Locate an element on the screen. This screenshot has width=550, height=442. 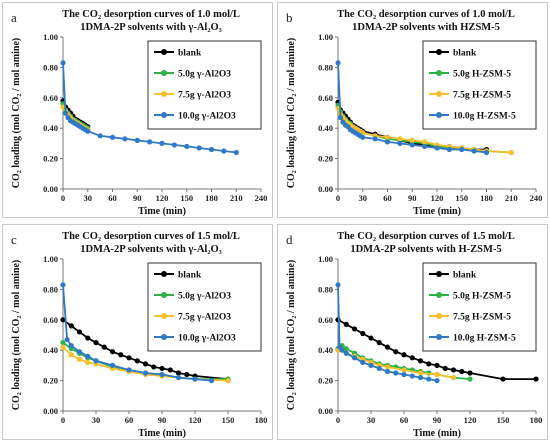
legend-label: 10.0g H-ZSM-5 is located at coordinates (484, 117).